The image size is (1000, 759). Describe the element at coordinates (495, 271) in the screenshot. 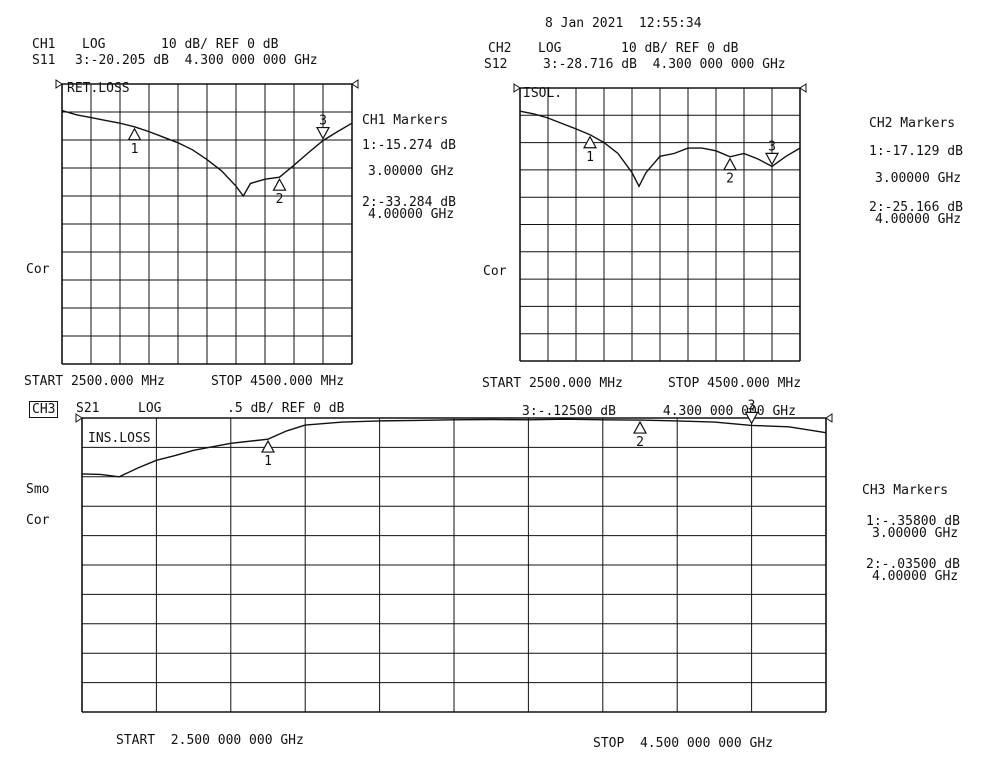

I see `ch2-side-label: Cor` at that location.